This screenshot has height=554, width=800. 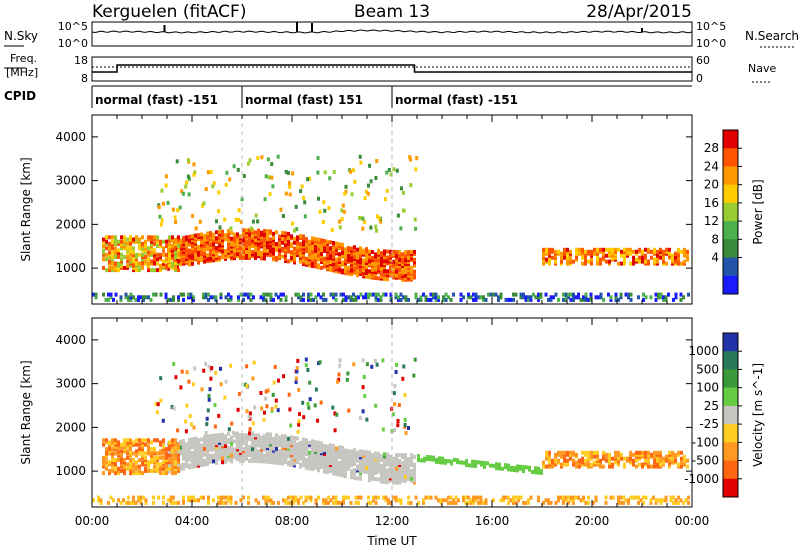 What do you see at coordinates (730, 212) in the screenshot?
I see `power-colorbar-frame` at bounding box center [730, 212].